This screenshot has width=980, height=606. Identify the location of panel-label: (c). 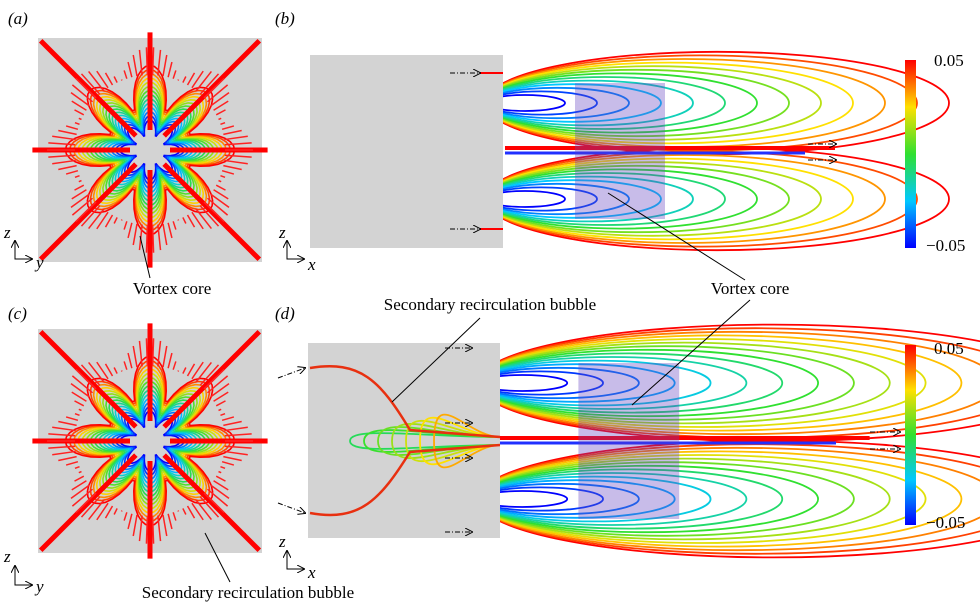
(17, 313).